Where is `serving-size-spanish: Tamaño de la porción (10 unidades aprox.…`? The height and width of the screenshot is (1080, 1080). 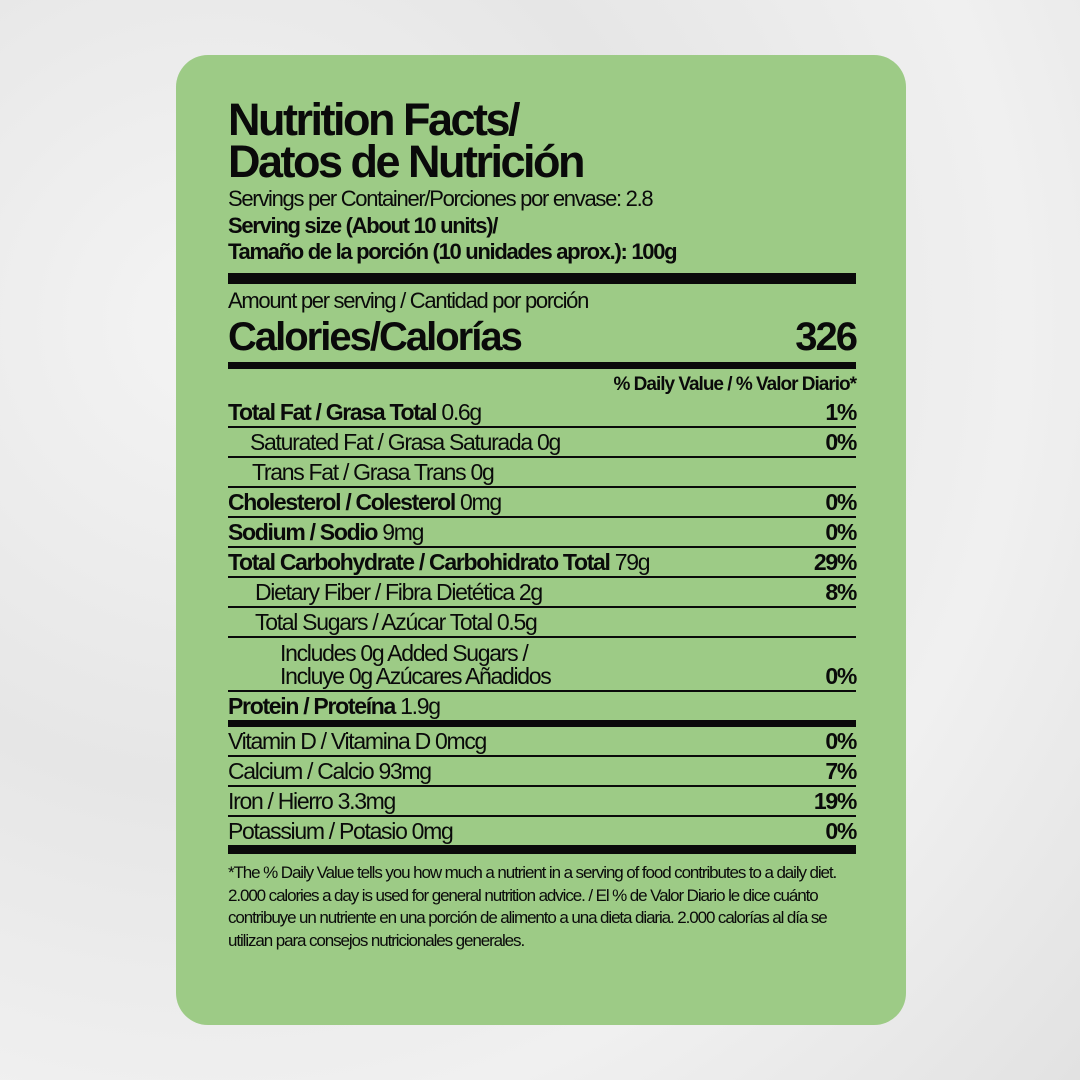 serving-size-spanish: Tamaño de la porción (10 unidades aprox.… is located at coordinates (453, 251).